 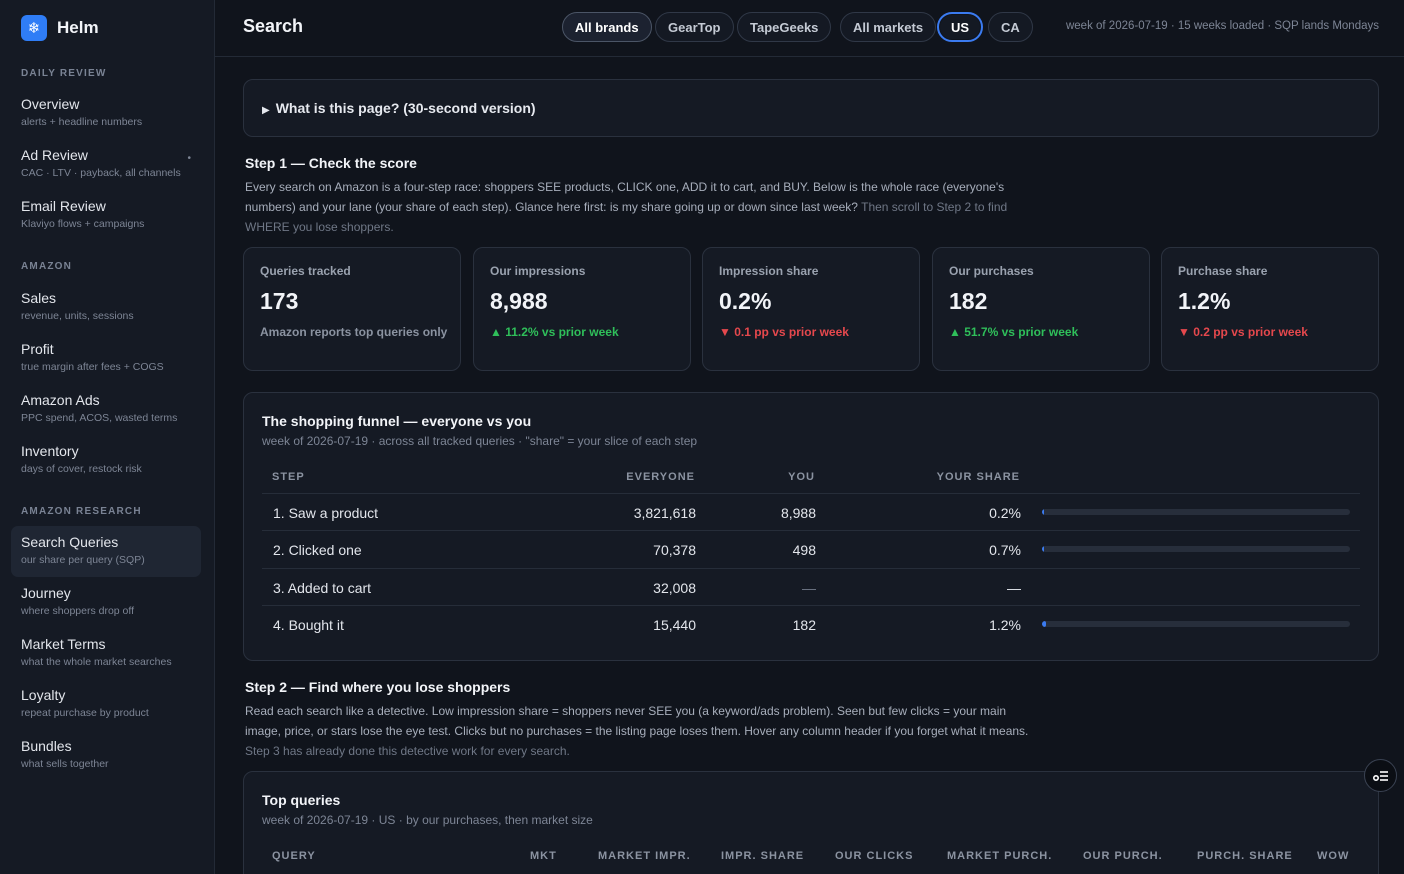 I want to click on table-row: 2. Clicked one 70,378 498 0.7%, so click(x=811, y=548).